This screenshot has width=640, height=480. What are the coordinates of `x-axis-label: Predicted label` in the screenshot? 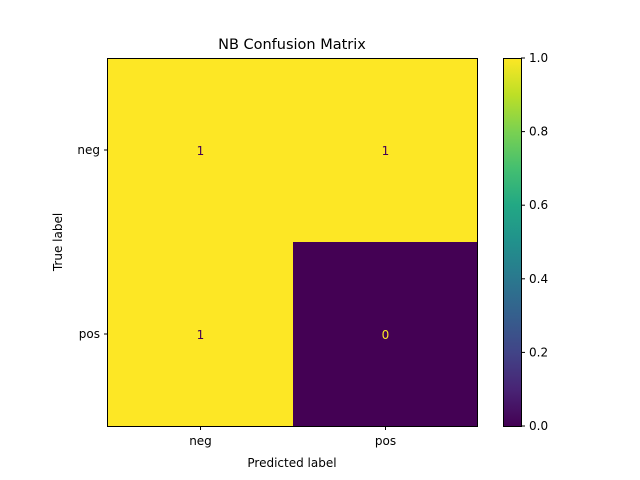 It's located at (291, 463).